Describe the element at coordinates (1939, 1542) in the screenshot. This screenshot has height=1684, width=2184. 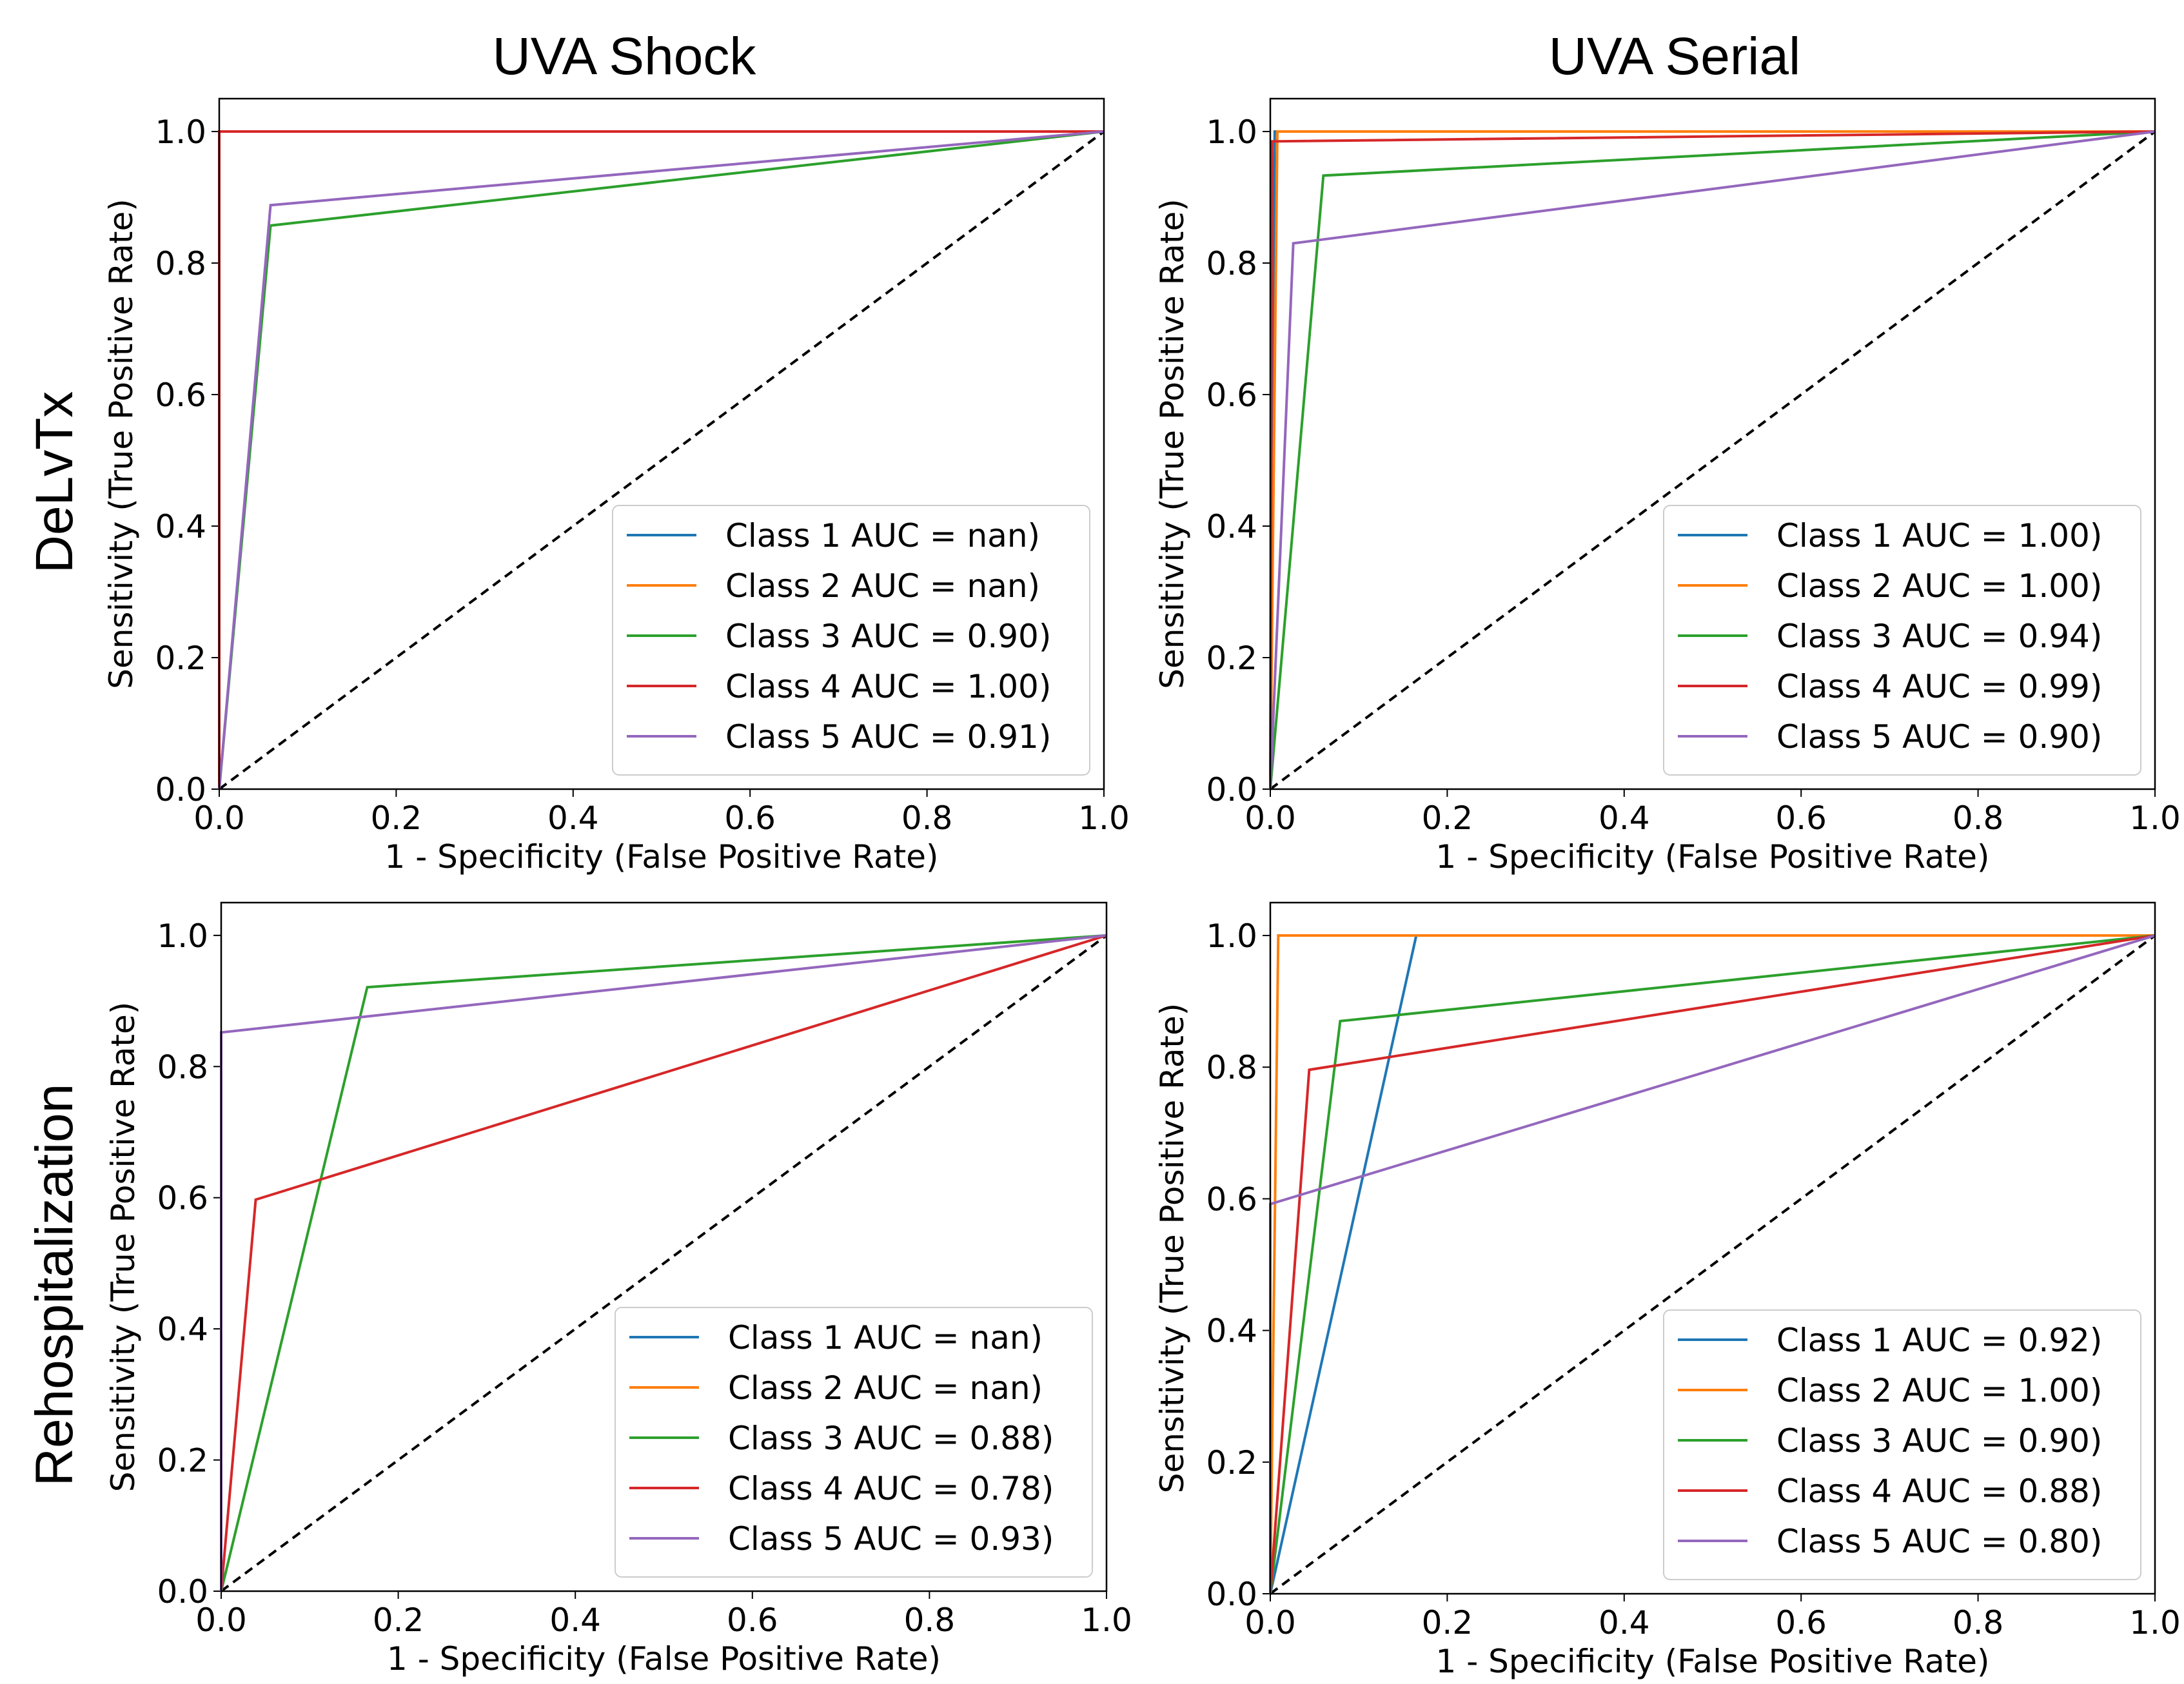
I see `legend-label-class-5: Class 5 AUC = 0.80)` at that location.